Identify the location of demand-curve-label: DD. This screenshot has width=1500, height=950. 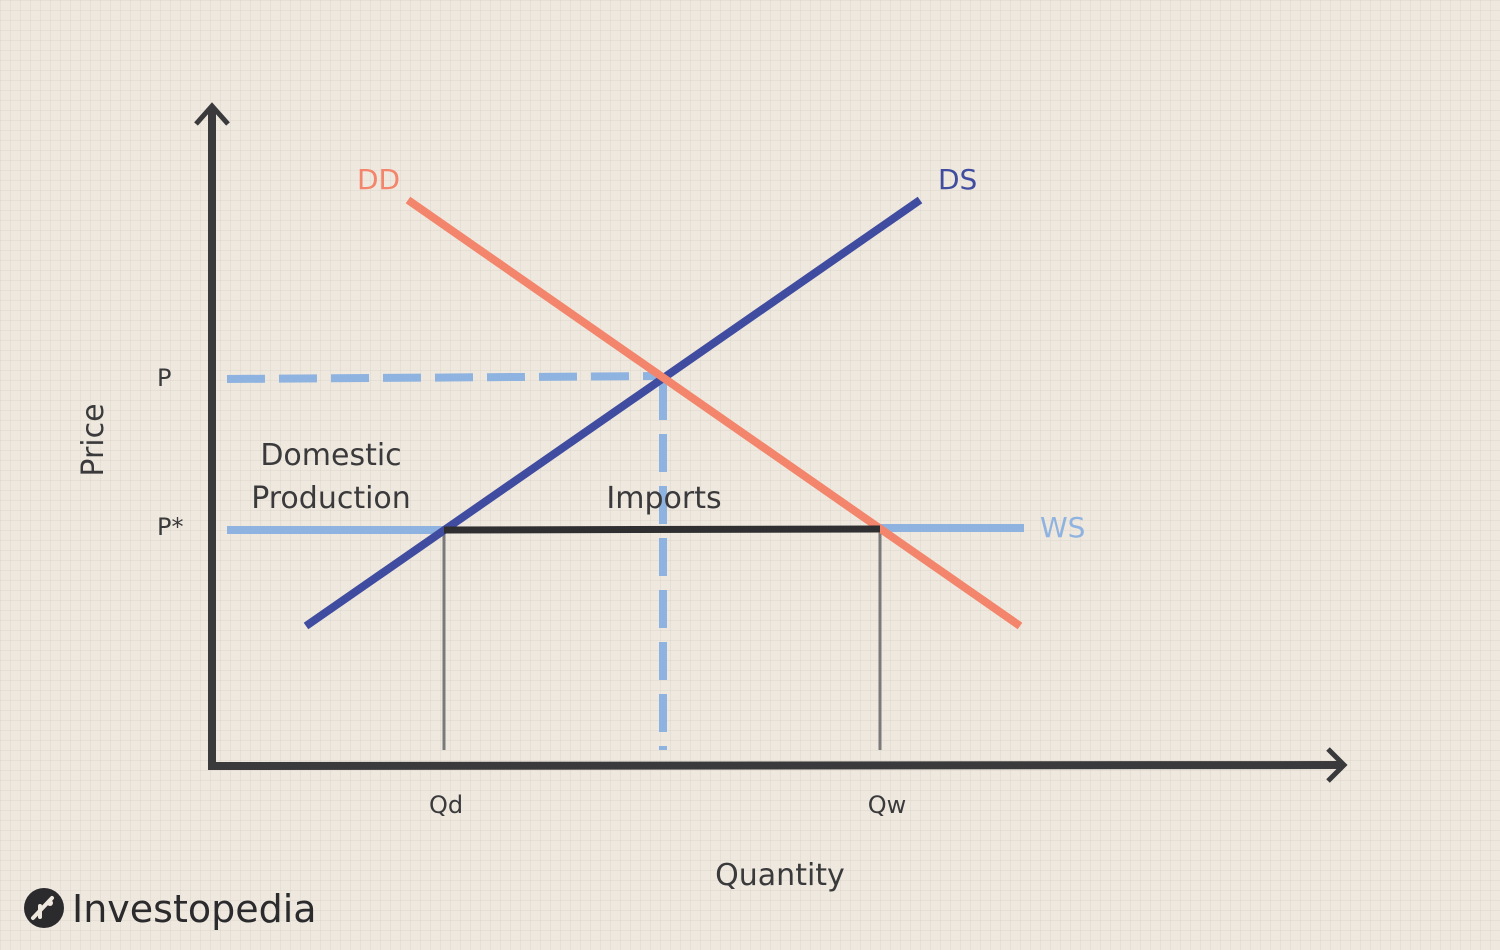
(378, 179).